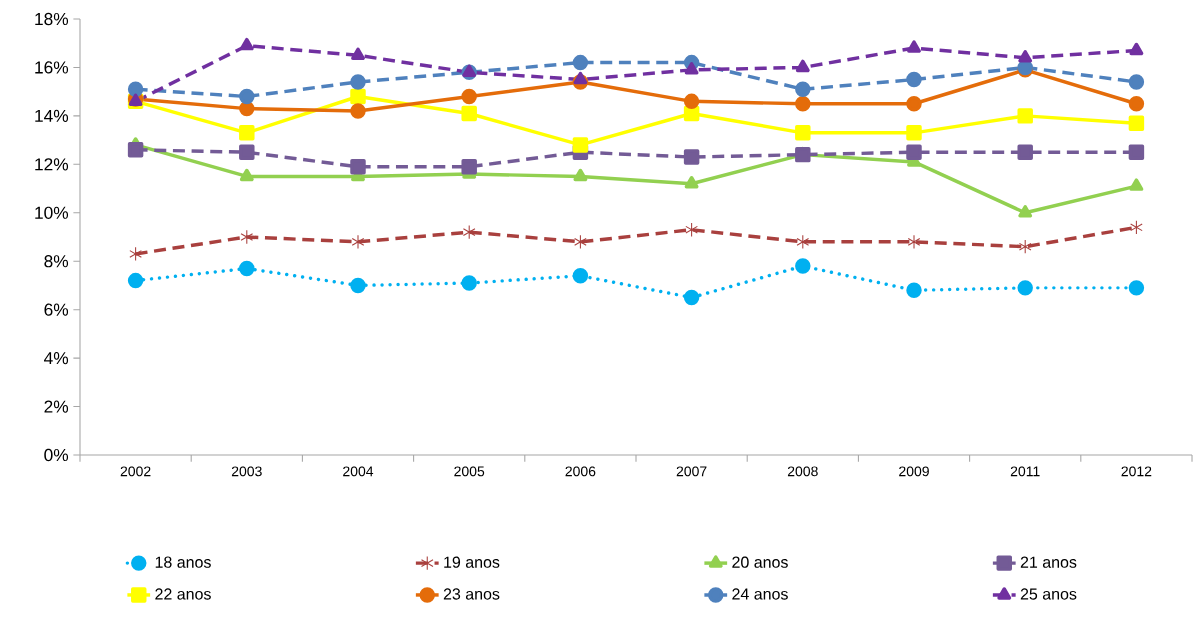 The width and height of the screenshot is (1196, 625). Describe the element at coordinates (52, 19) in the screenshot. I see `y-tick-label: 18%` at that location.